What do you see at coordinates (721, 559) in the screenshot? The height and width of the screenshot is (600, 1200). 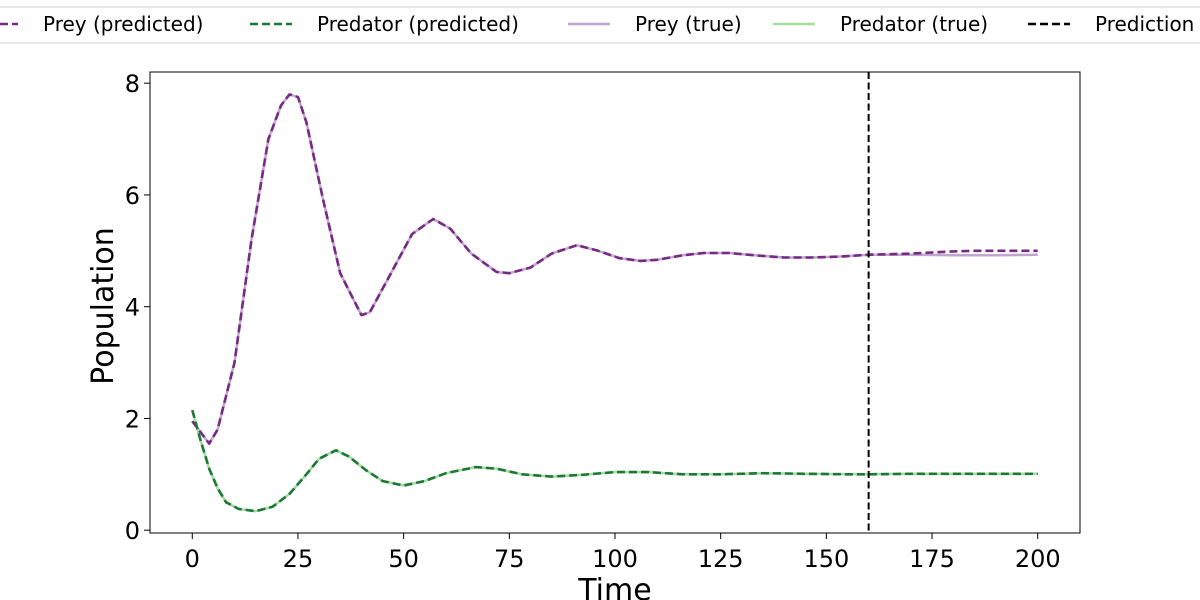 I see `x-tick-label: 125` at bounding box center [721, 559].